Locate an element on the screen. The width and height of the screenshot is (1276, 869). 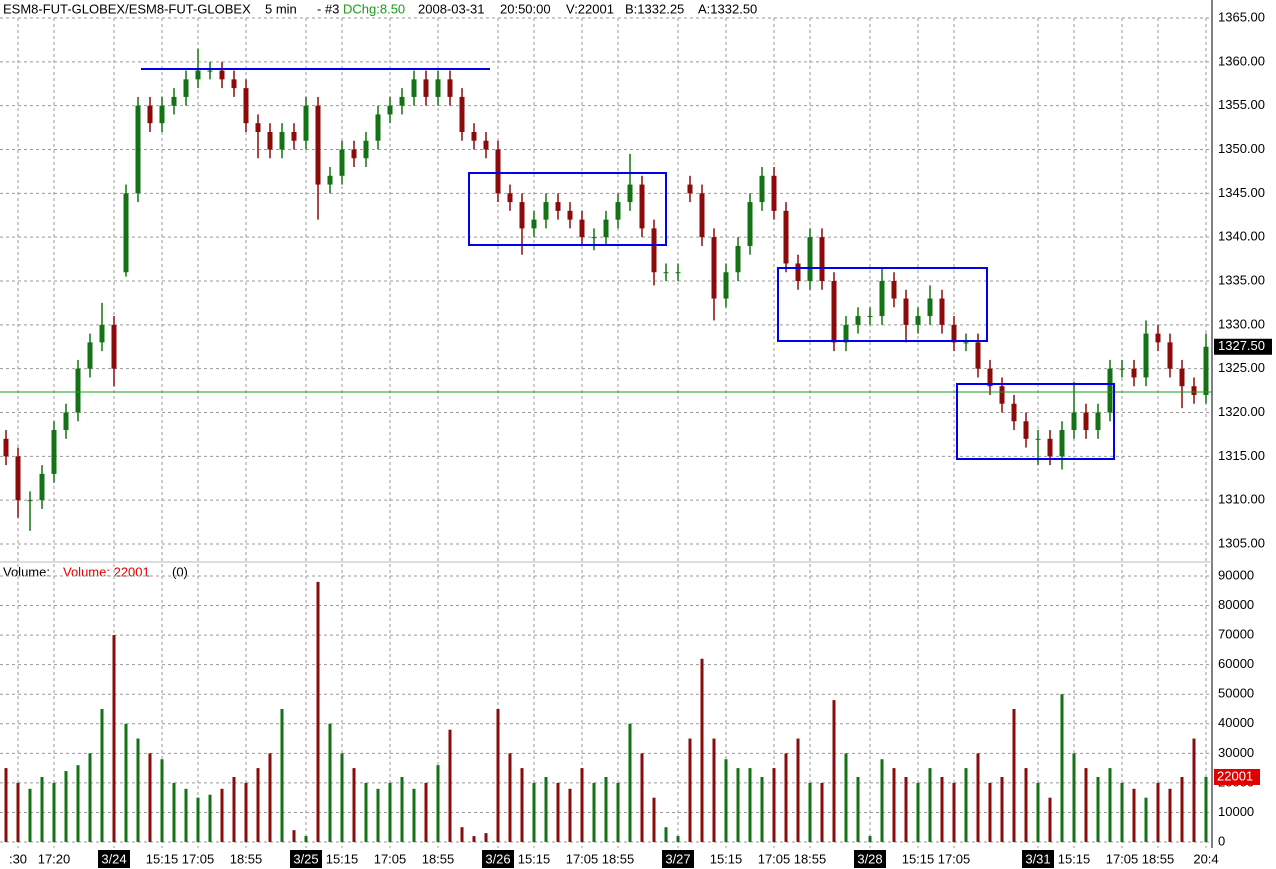
annotation-box is located at coordinates (567, 209).